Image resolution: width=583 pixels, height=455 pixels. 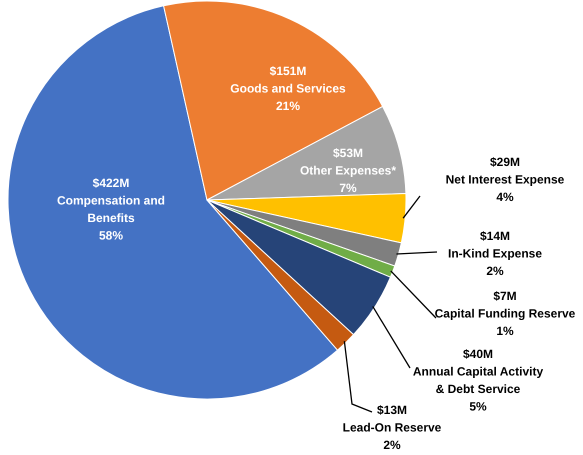 I want to click on slice-label: Compensation and Benefits, so click(x=111, y=209).